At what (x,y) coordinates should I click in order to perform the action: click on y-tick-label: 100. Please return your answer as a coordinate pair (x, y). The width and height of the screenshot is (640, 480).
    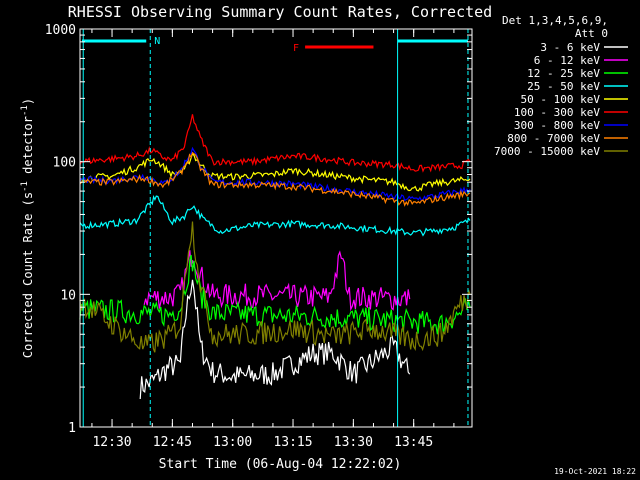
    Looking at the image, I should click on (64, 163).